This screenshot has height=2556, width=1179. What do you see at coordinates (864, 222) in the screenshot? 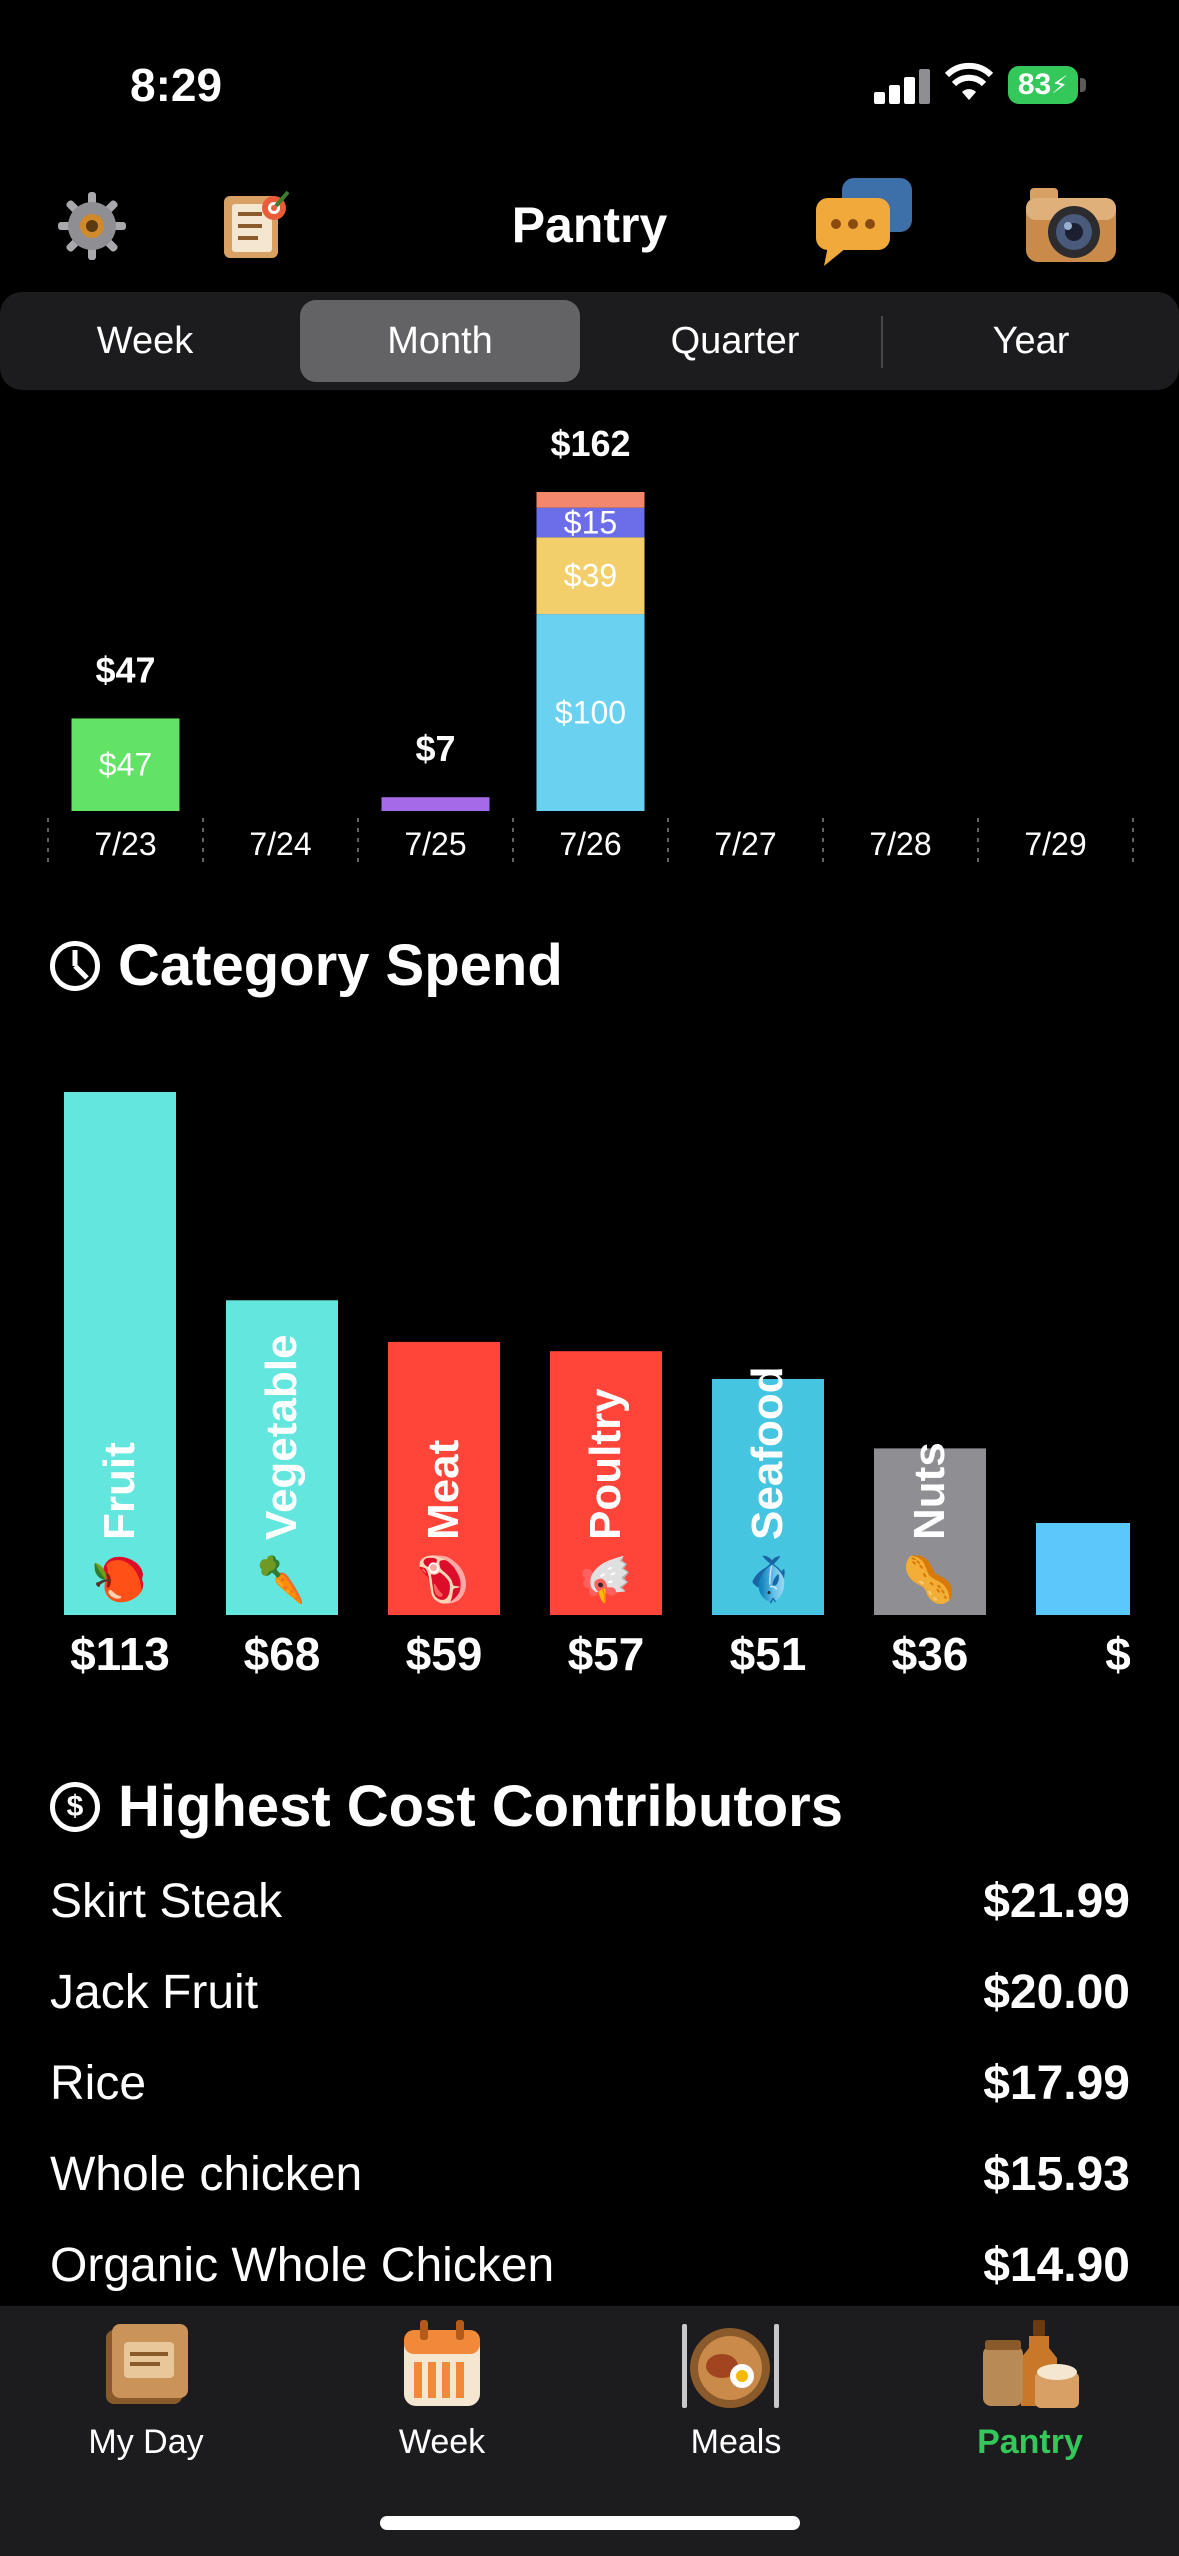
I see `chat-bubbles-icon` at bounding box center [864, 222].